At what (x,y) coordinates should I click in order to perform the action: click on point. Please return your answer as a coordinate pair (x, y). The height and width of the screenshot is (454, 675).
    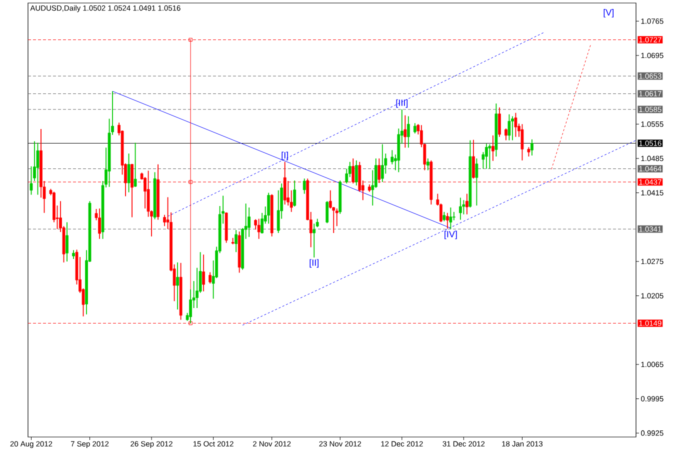
    Looking at the image, I should click on (190, 182).